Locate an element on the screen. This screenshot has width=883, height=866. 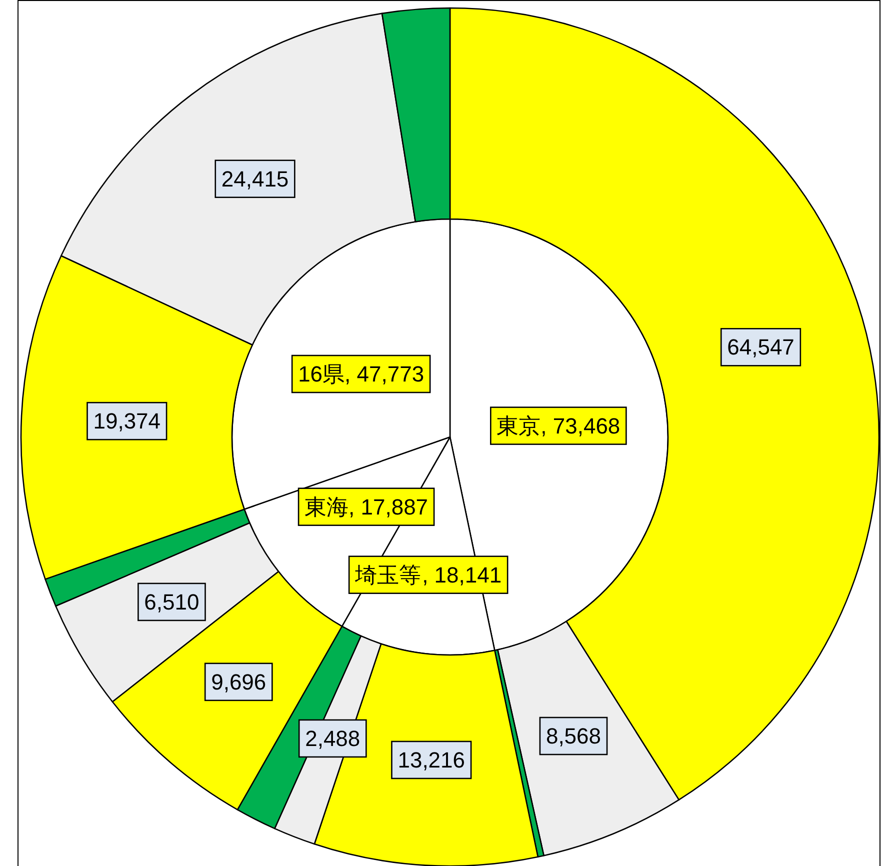
slice-label: 東京 is located at coordinates (518, 425).